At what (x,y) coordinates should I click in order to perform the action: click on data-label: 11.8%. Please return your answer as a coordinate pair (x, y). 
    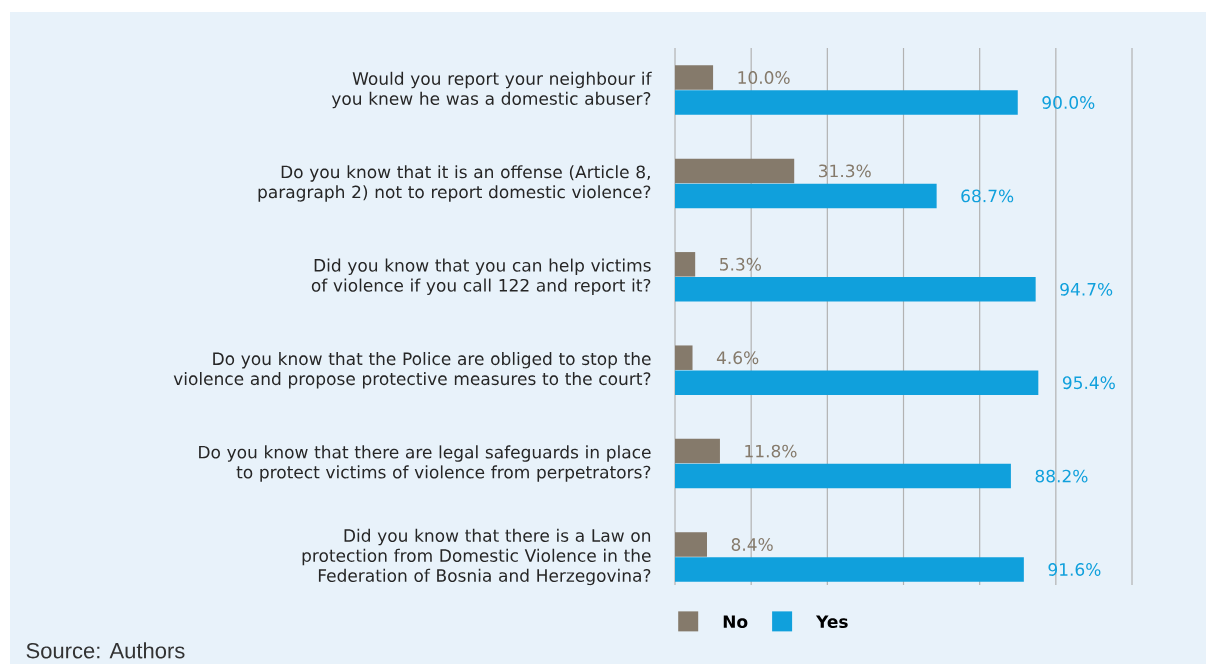
    Looking at the image, I should click on (771, 451).